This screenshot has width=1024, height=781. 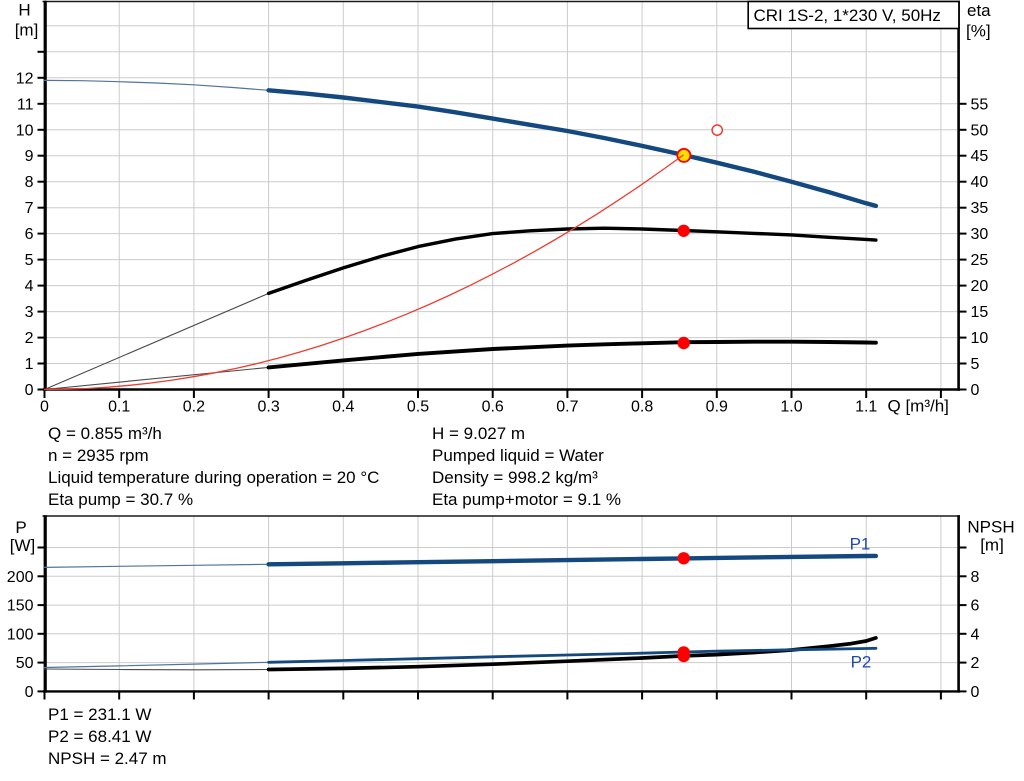 What do you see at coordinates (119, 407) in the screenshot?
I see `svg-text: 0.1` at bounding box center [119, 407].